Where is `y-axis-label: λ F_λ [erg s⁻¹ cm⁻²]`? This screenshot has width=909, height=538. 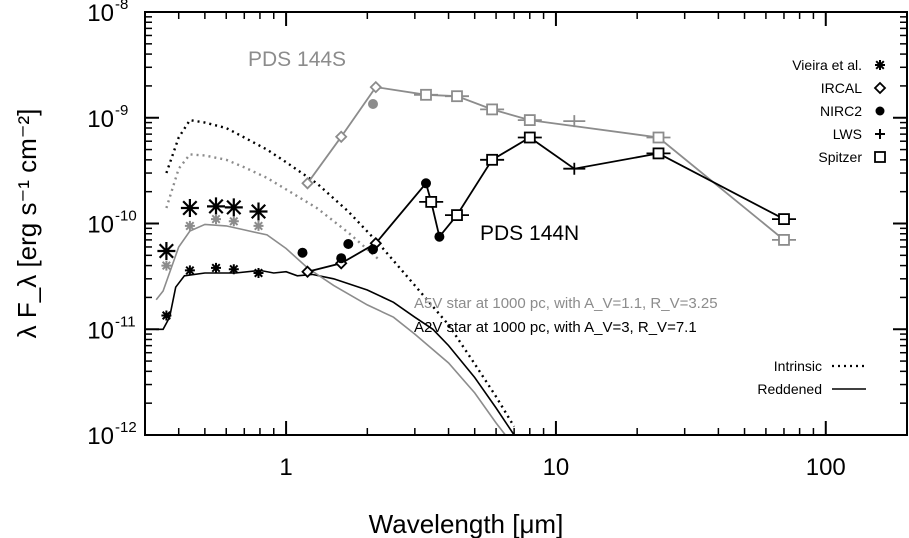 y-axis-label: λ F_λ [erg s⁻¹ cm⁻²] is located at coordinates (27, 224).